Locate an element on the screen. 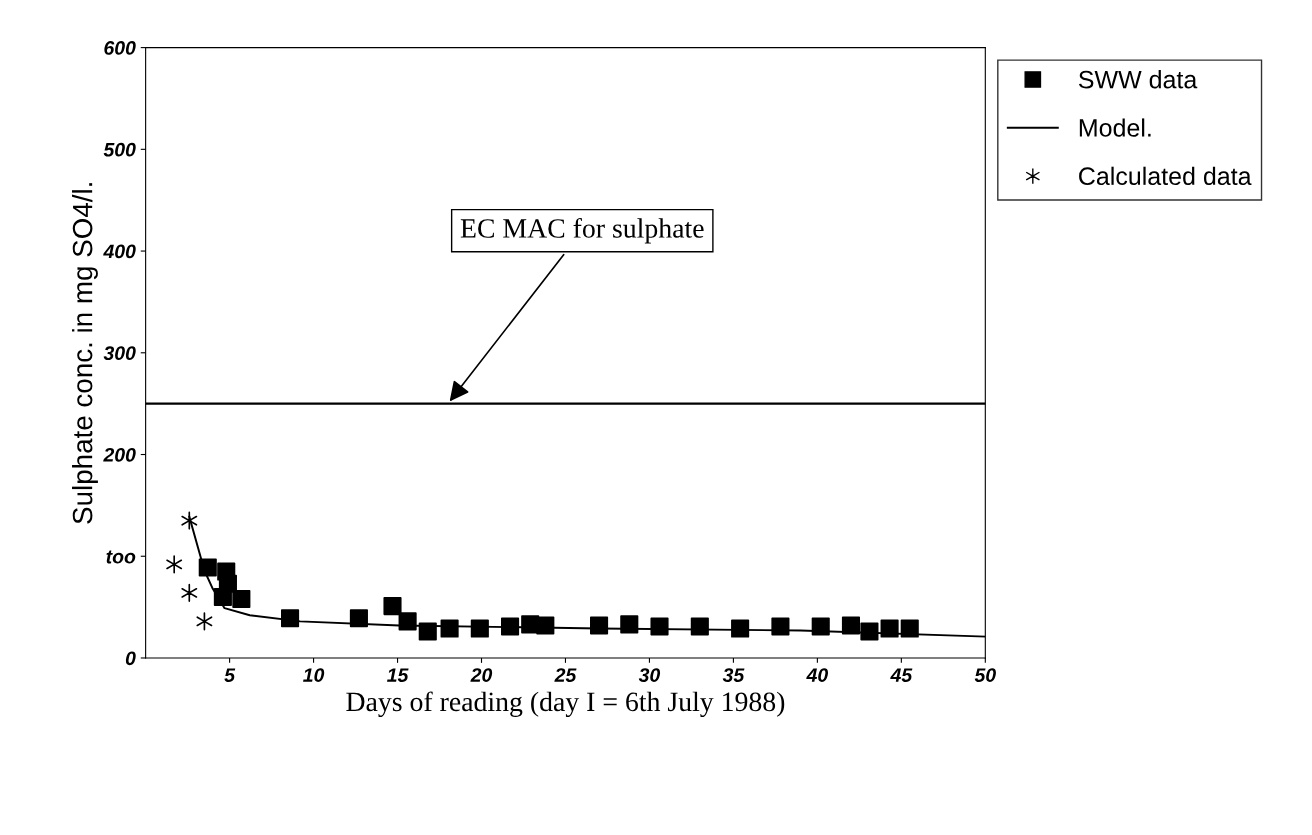 The width and height of the screenshot is (1312, 835). y-tick-label: 200 is located at coordinates (119, 454).